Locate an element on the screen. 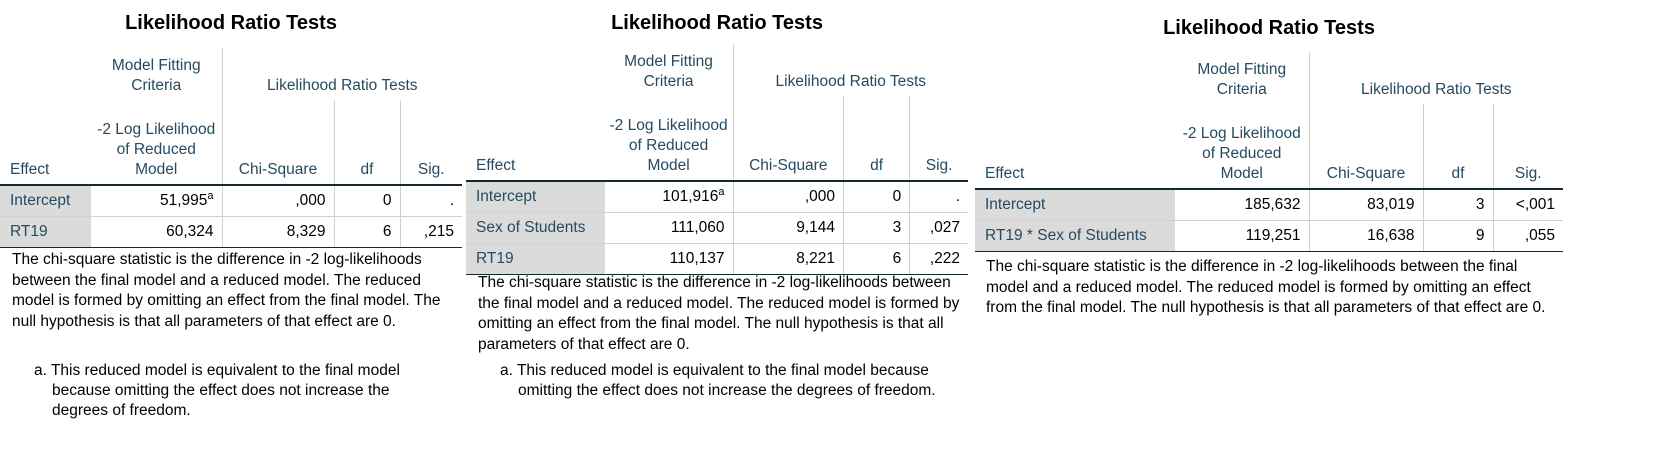 This screenshot has height=452, width=1663. cell-loglik: 101,916a is located at coordinates (669, 197).